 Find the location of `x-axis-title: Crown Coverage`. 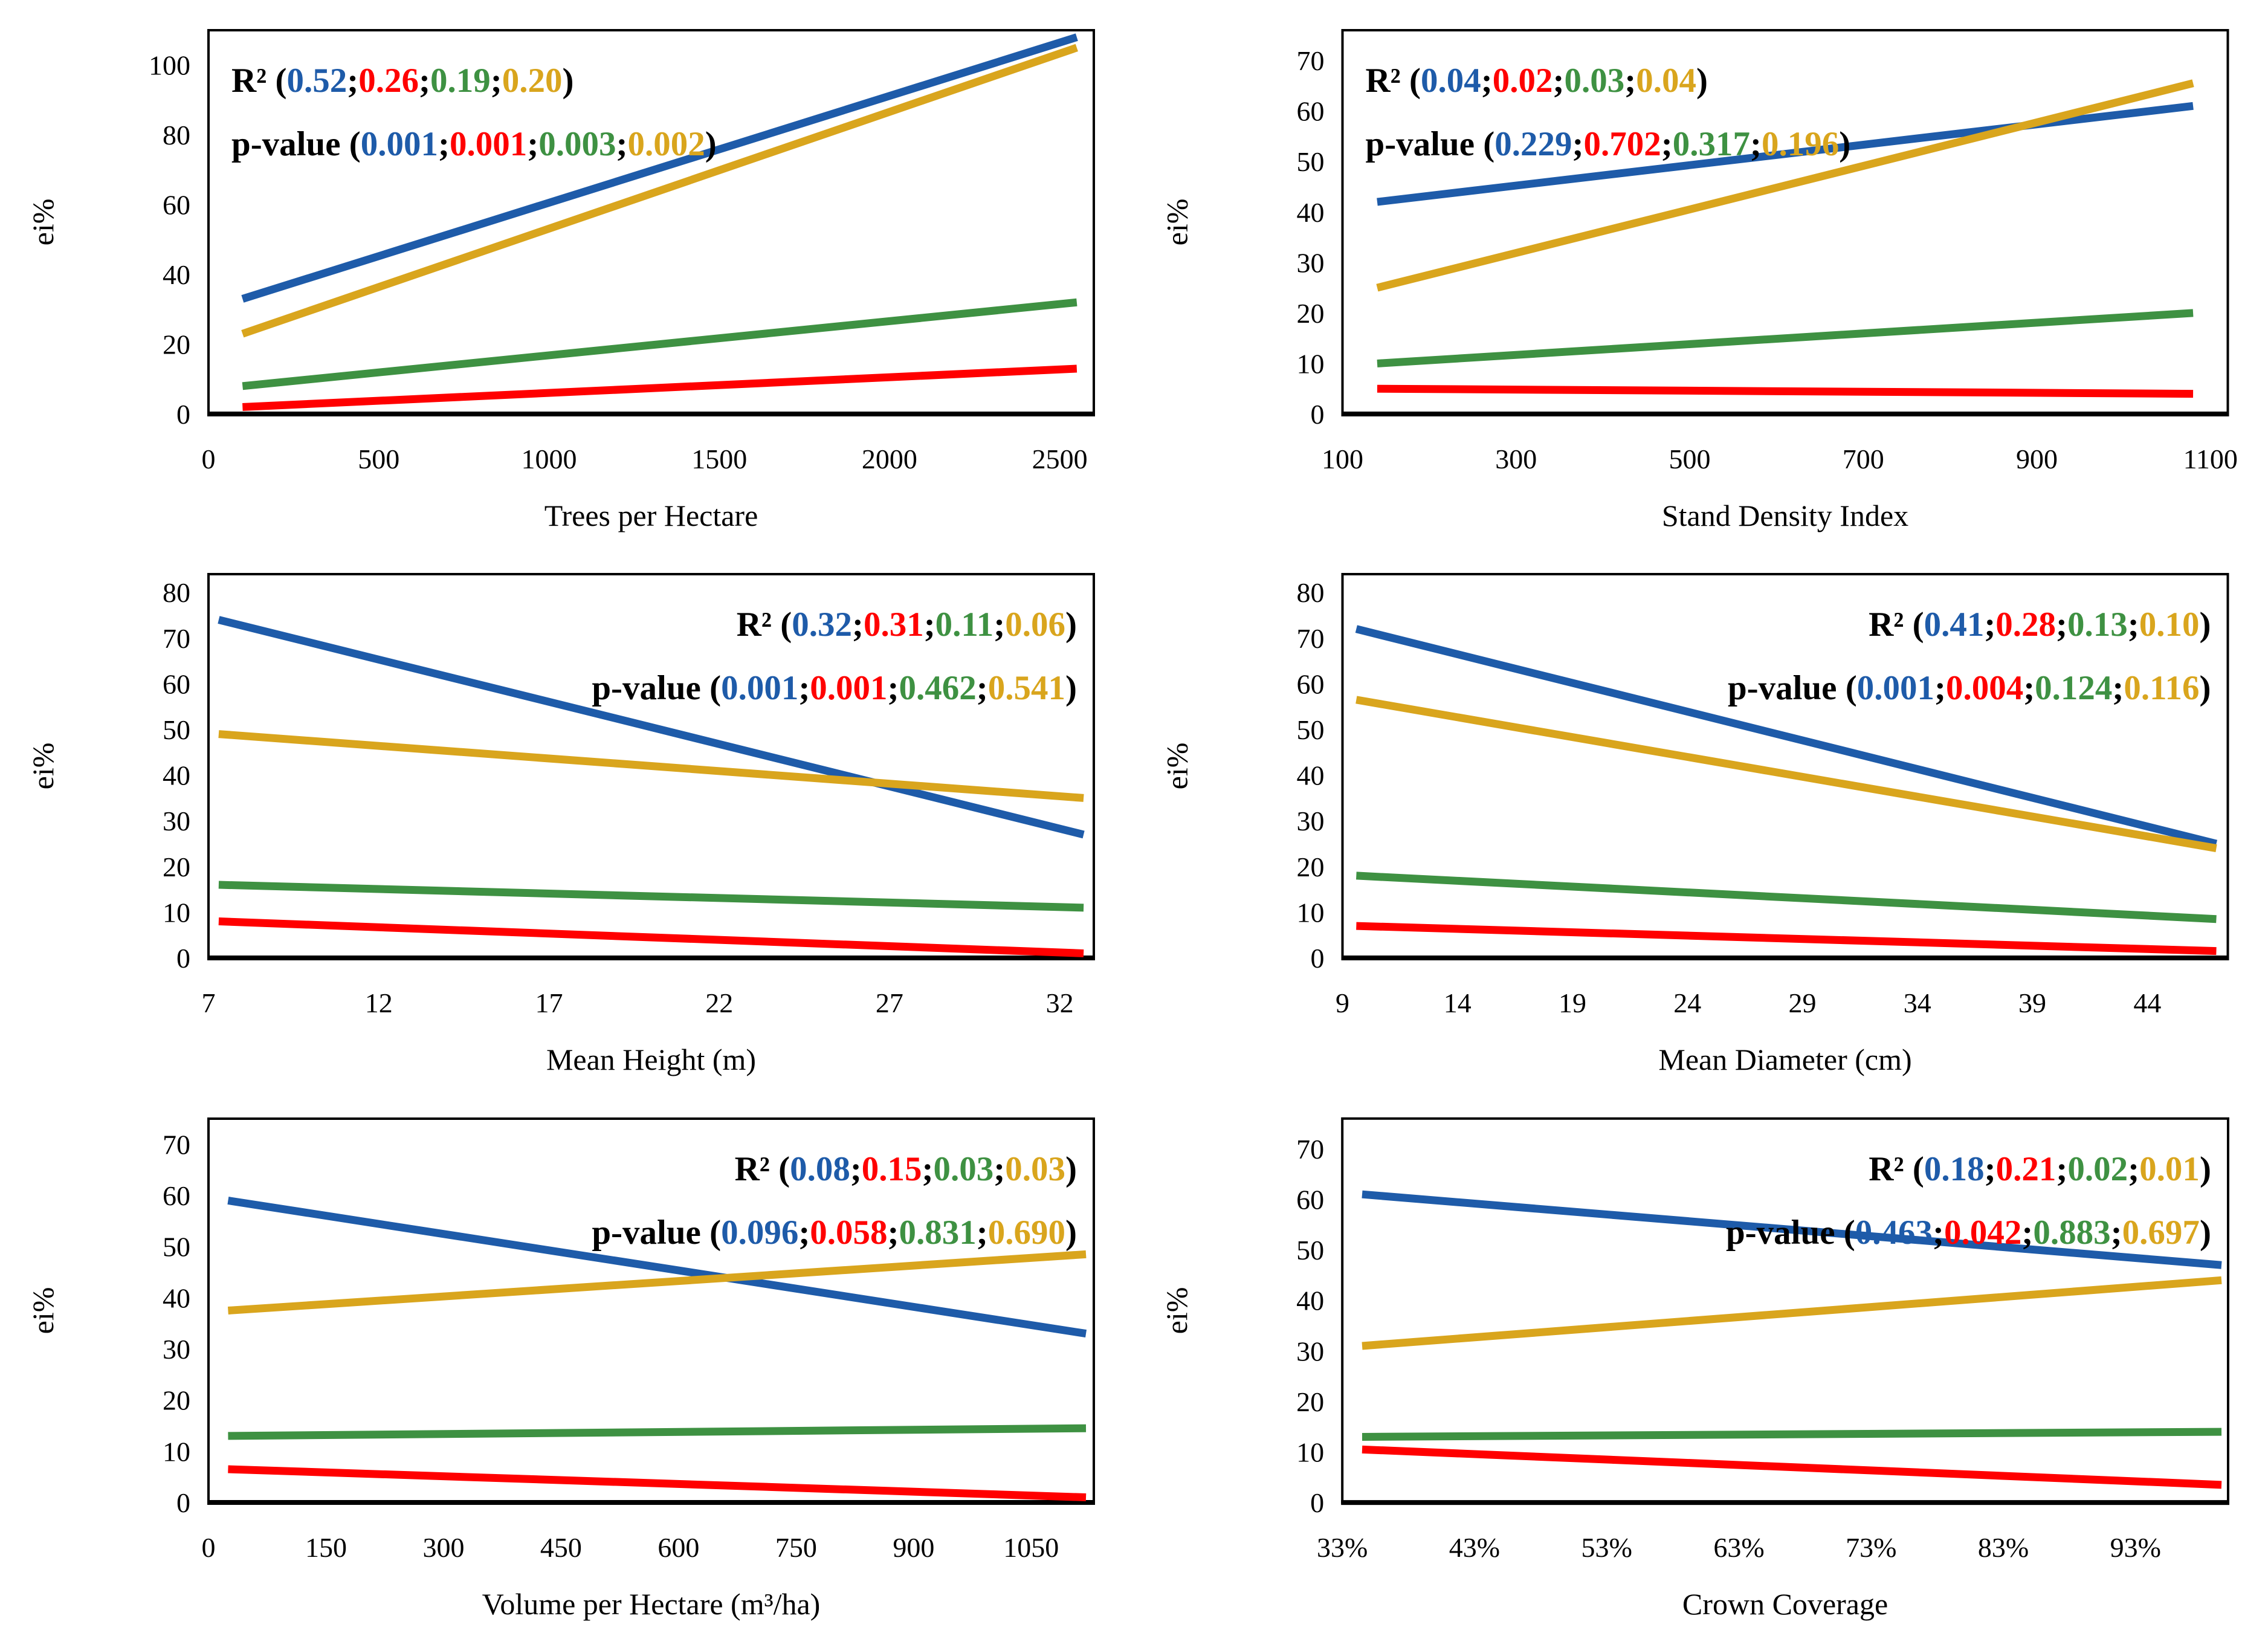

x-axis-title: Crown Coverage is located at coordinates (1785, 1604).